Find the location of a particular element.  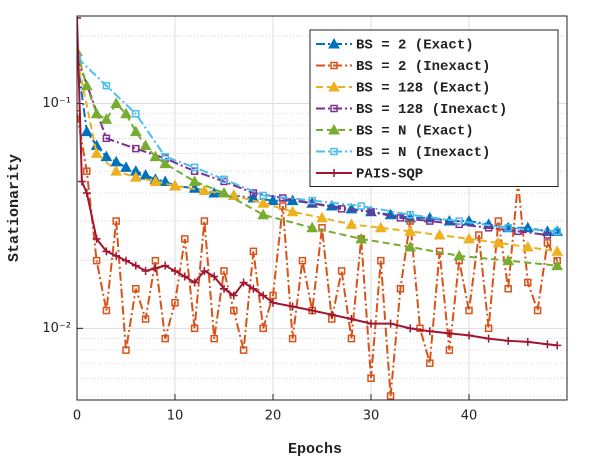

legend-label: BS = N (Inexact) is located at coordinates (423, 153).